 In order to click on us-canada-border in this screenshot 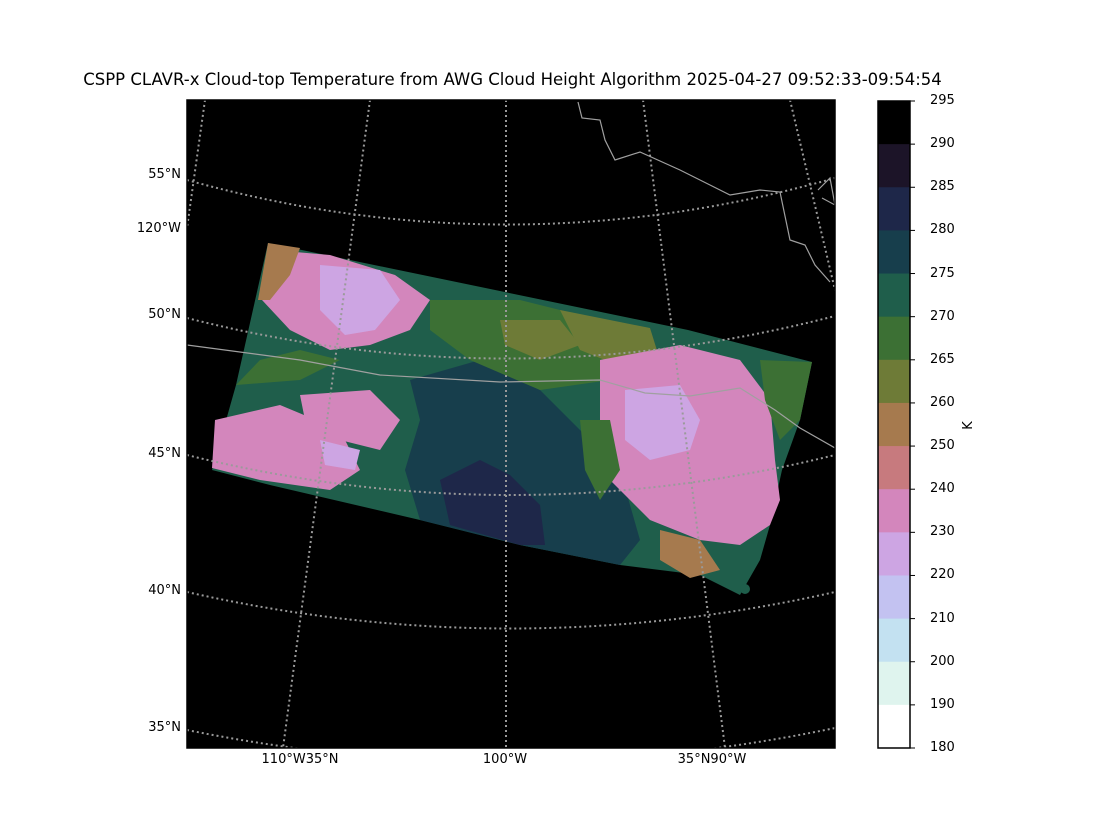, I will do `click(511, 396)`.